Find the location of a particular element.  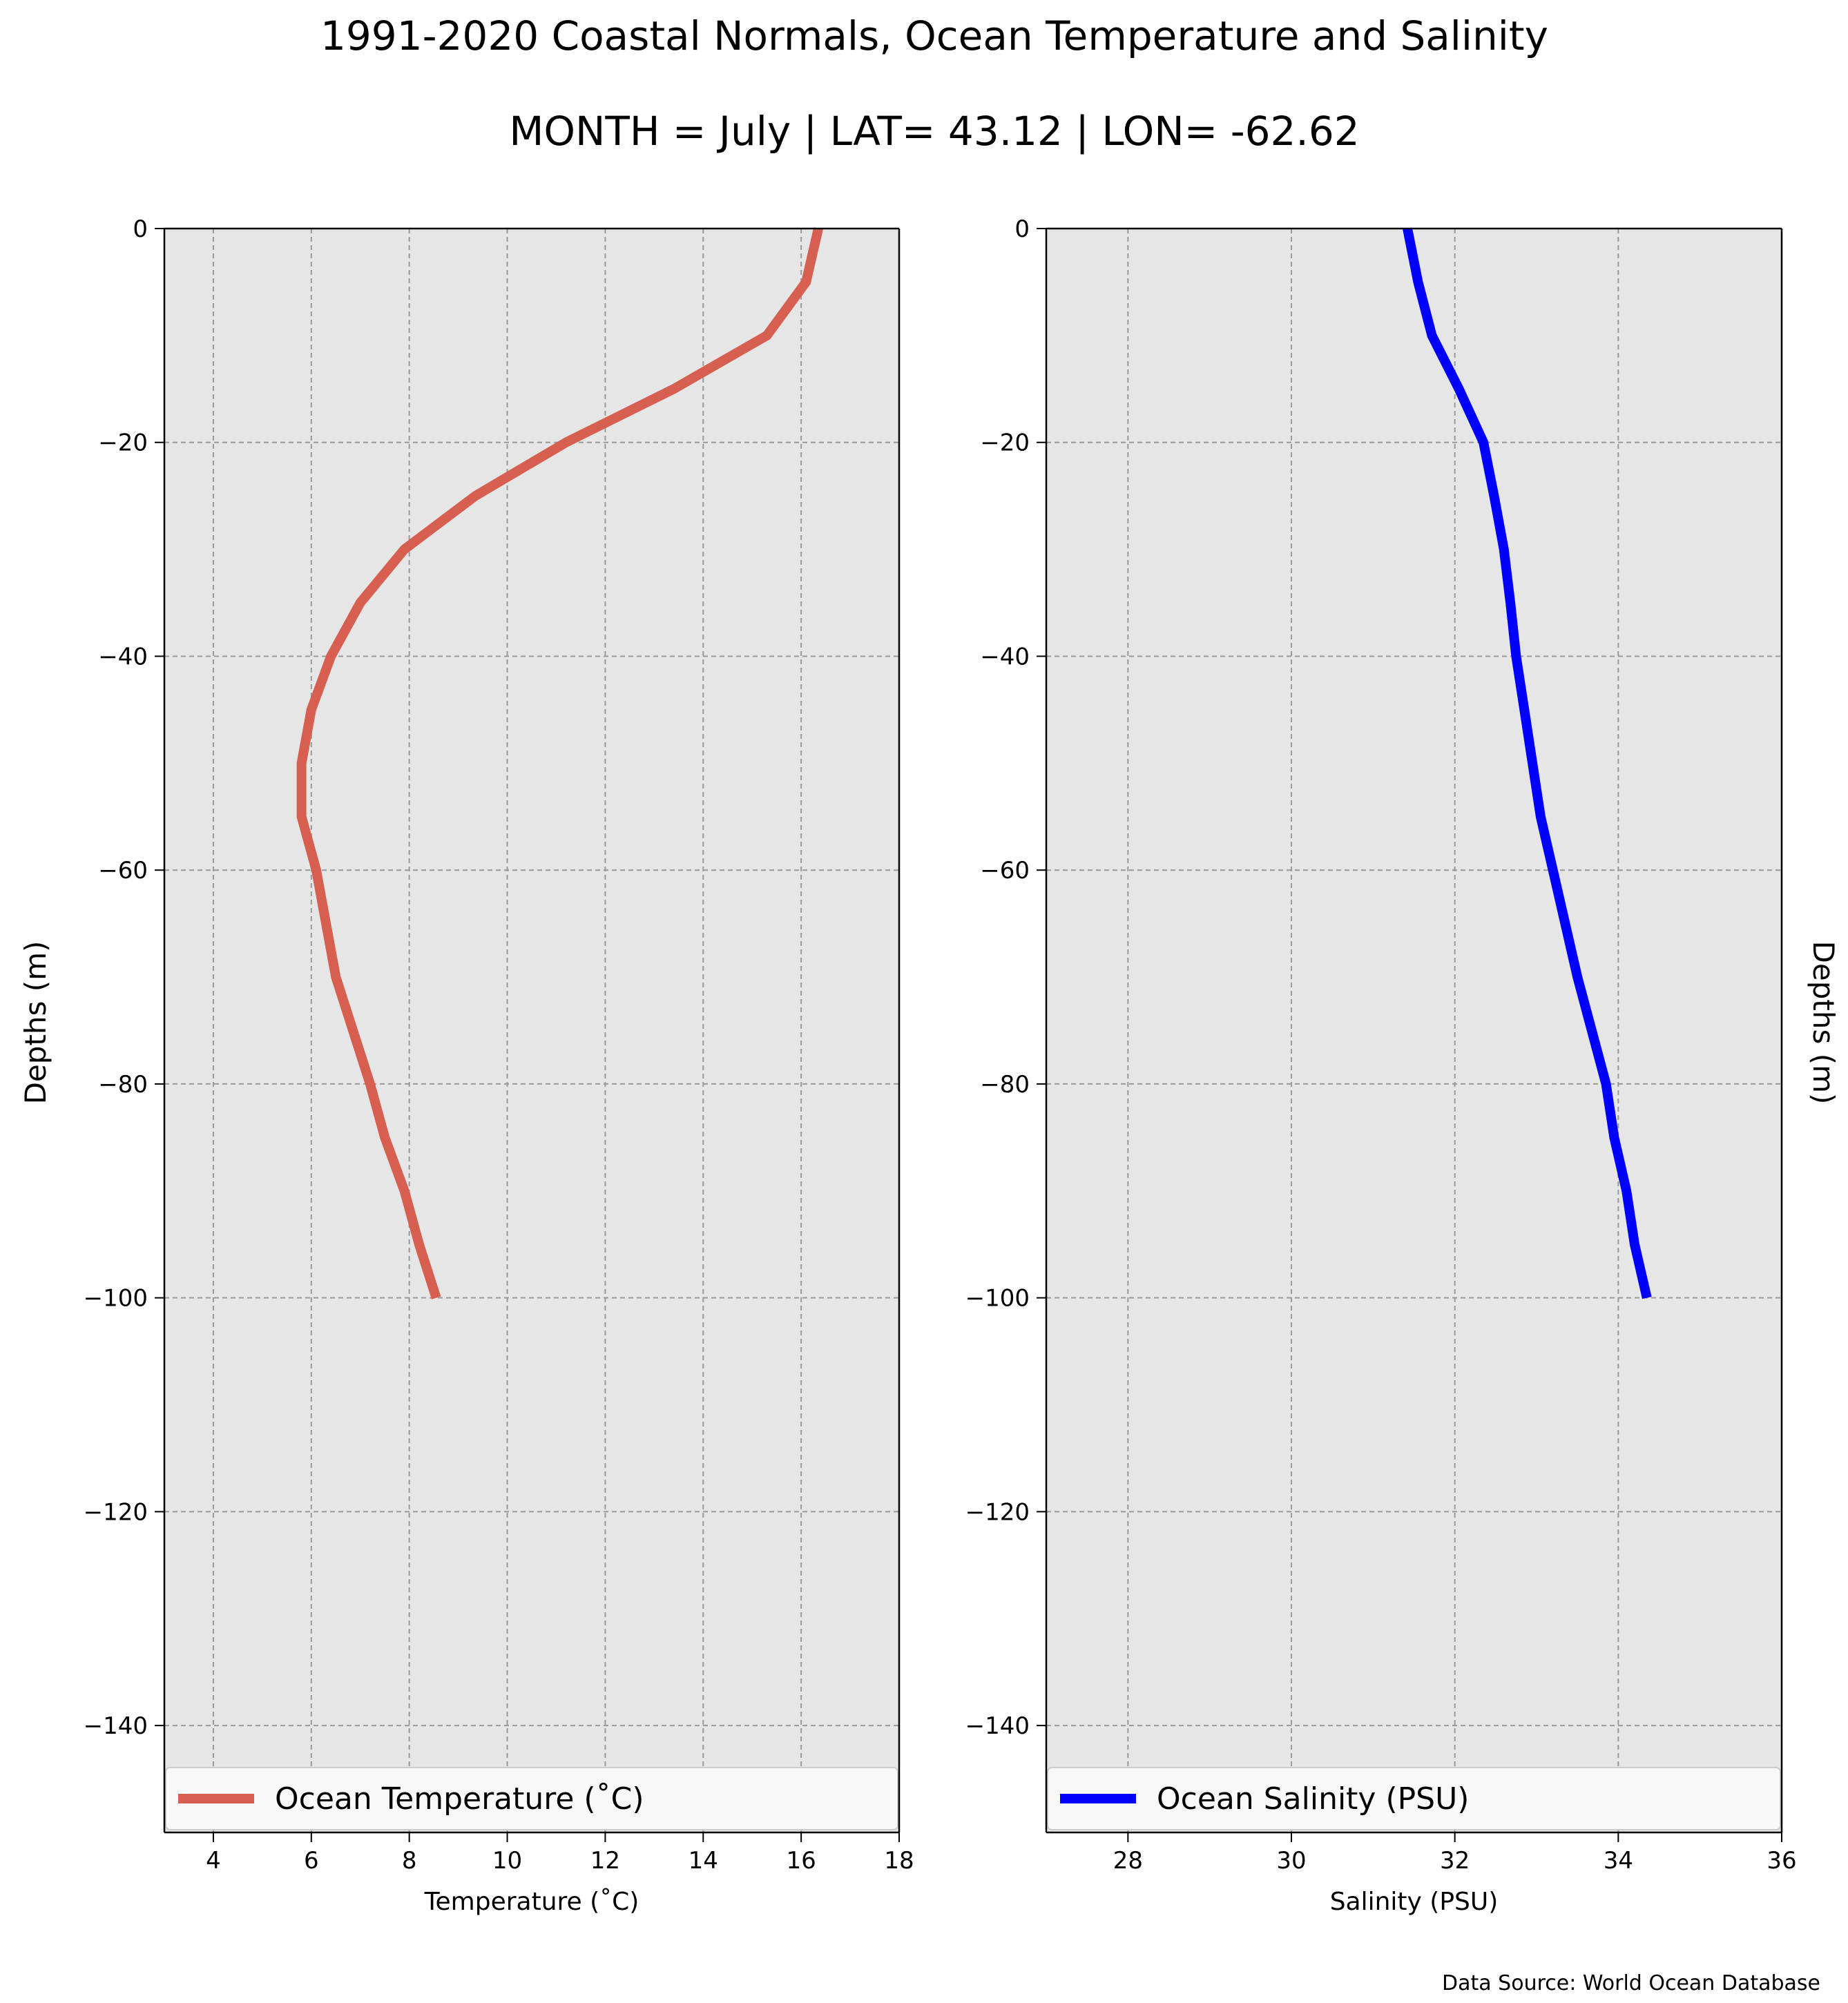

temperature-ytick-label: −120 is located at coordinates (116, 1512).